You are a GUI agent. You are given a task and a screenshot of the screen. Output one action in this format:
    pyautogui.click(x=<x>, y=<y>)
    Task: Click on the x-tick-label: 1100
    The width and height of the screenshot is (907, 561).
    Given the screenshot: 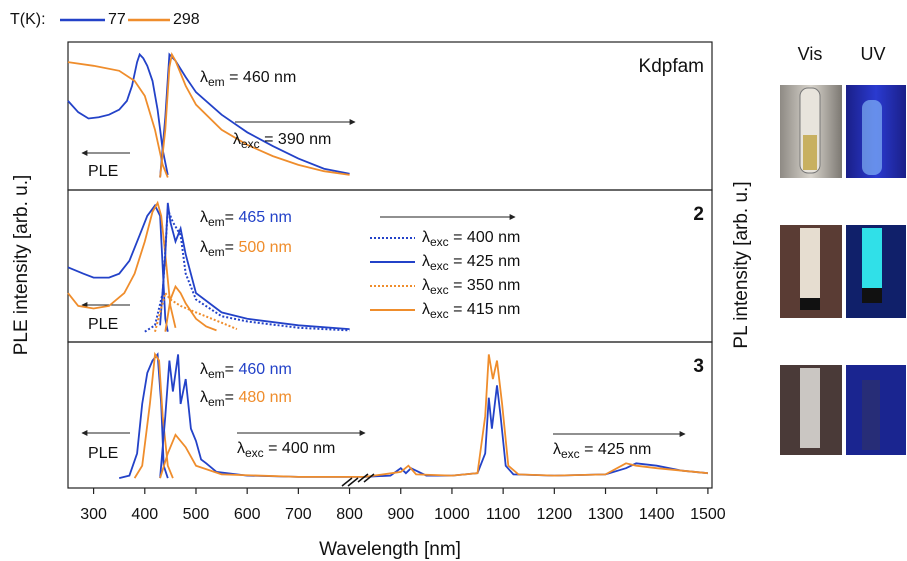 What is the action you would take?
    pyautogui.click(x=503, y=514)
    